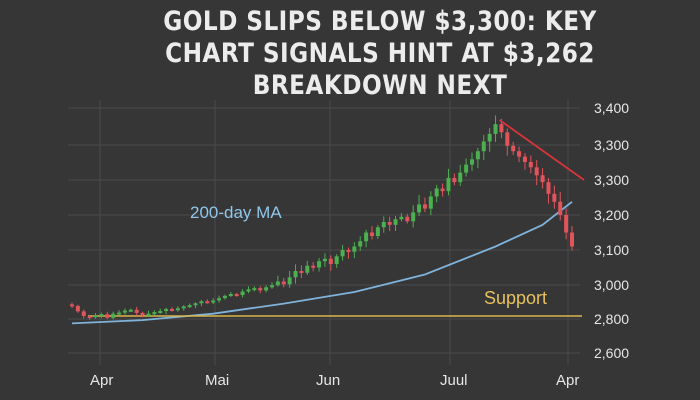 The image size is (700, 400). I want to click on support-label: Support, so click(515, 298).